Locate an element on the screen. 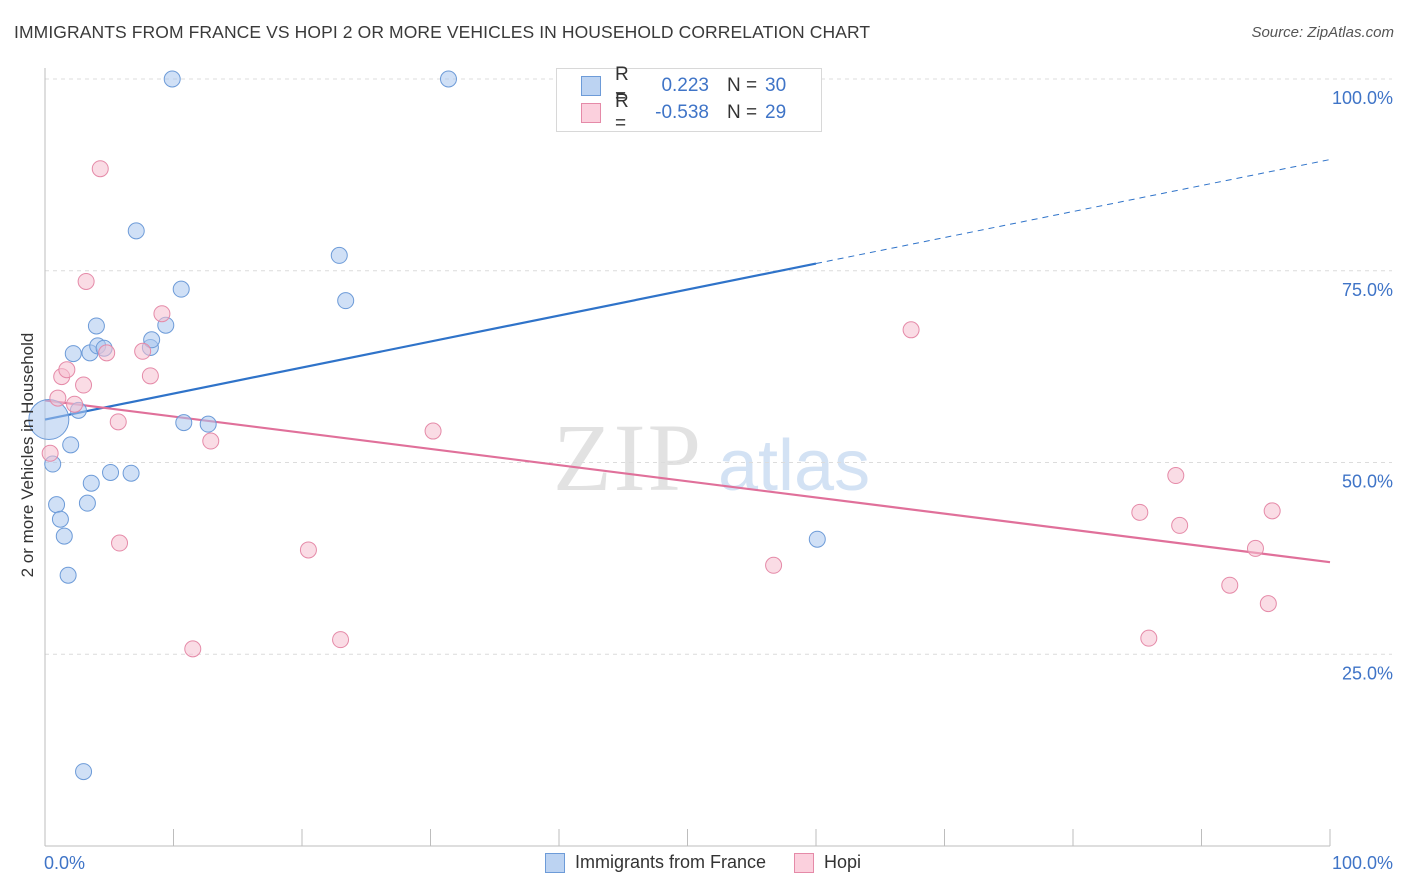 This screenshot has height=892, width=1406. legend-row-hopi: R = -0.538 N = 29 is located at coordinates (672, 112).